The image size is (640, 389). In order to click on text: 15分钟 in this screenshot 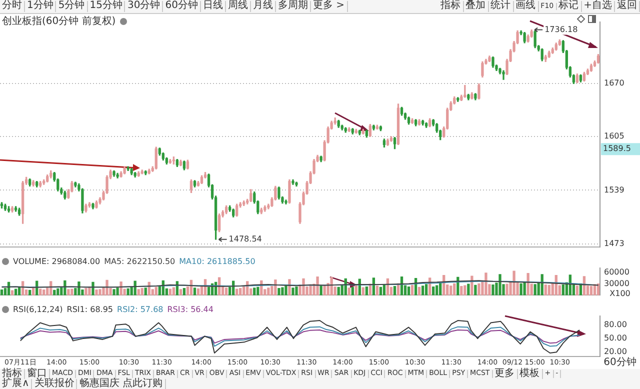, I will do `click(107, 6)`.